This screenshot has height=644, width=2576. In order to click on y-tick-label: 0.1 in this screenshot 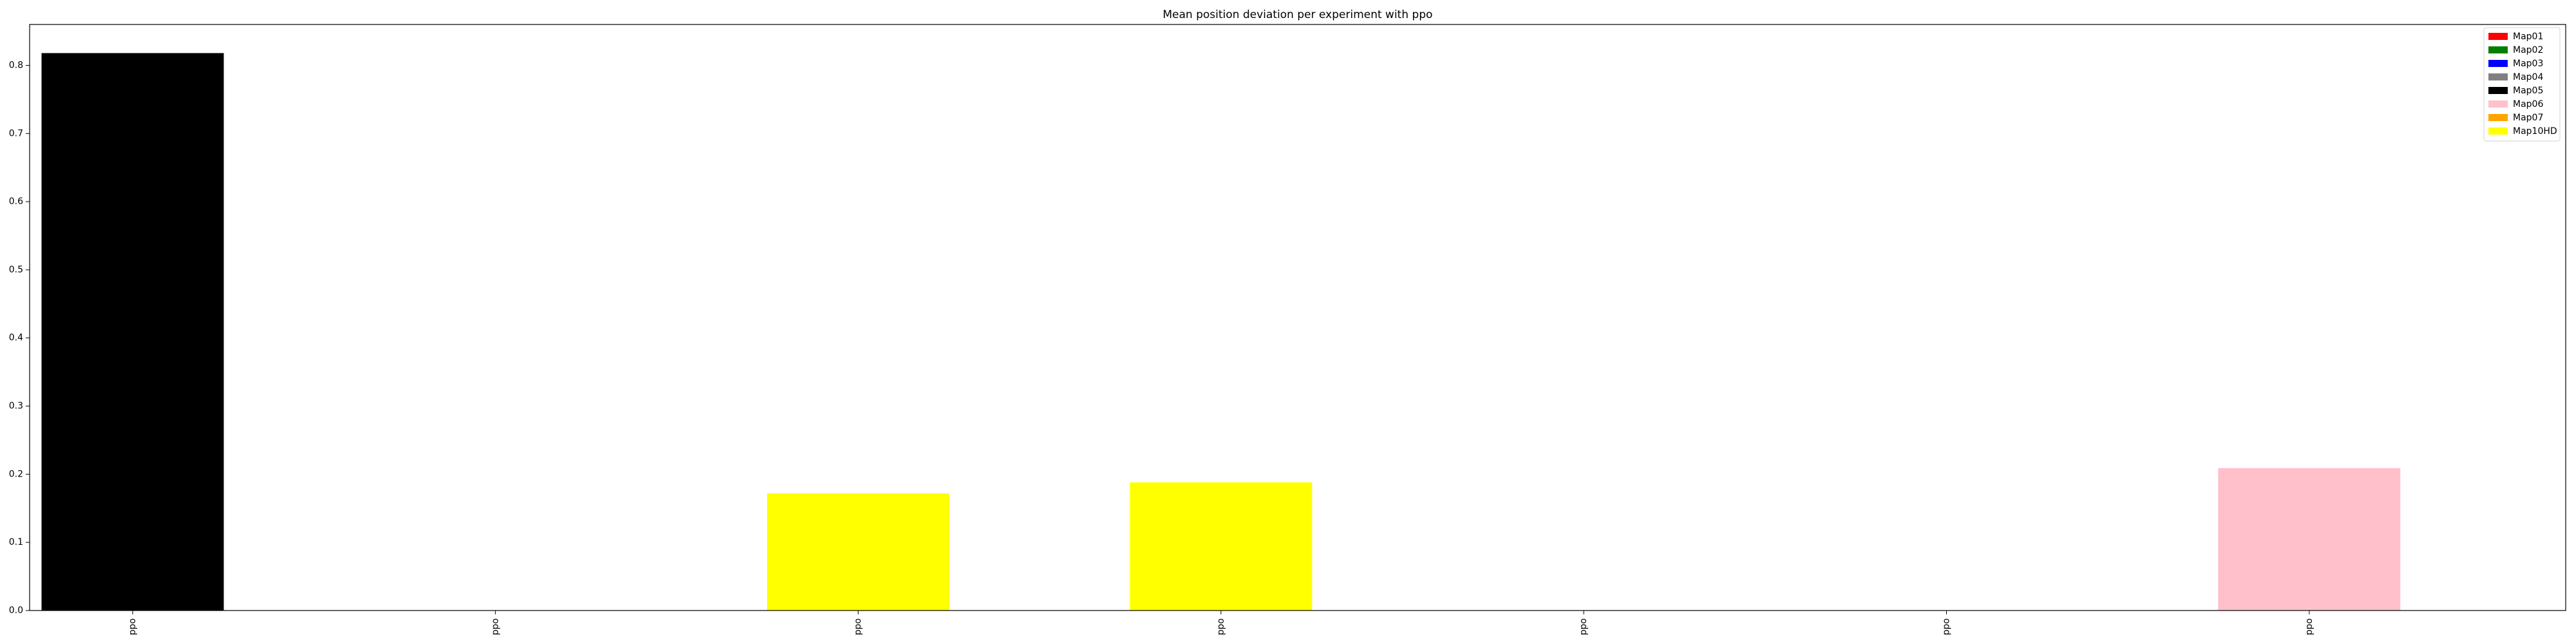, I will do `click(16, 542)`.